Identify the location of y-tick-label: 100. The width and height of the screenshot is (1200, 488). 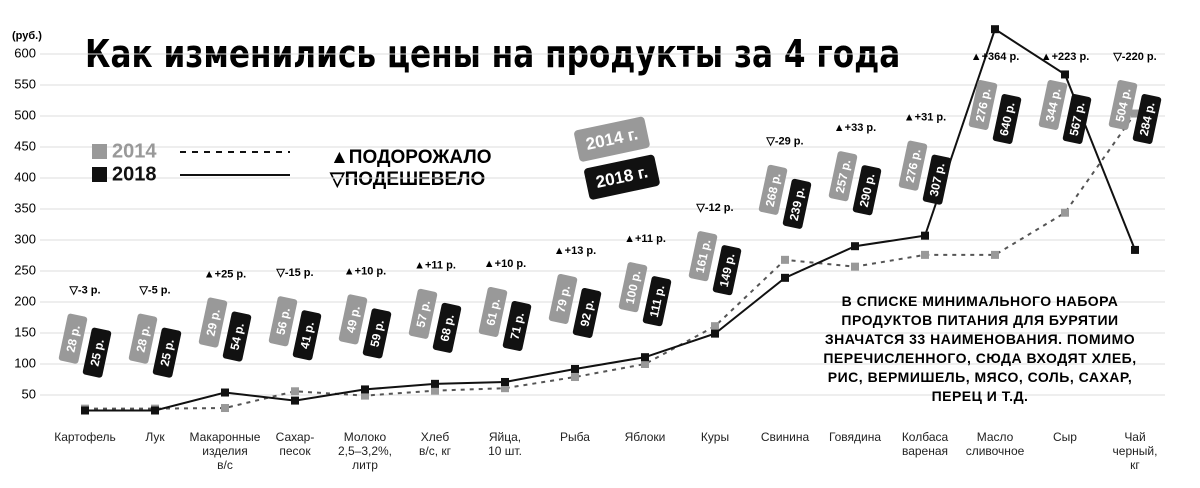
(25, 362).